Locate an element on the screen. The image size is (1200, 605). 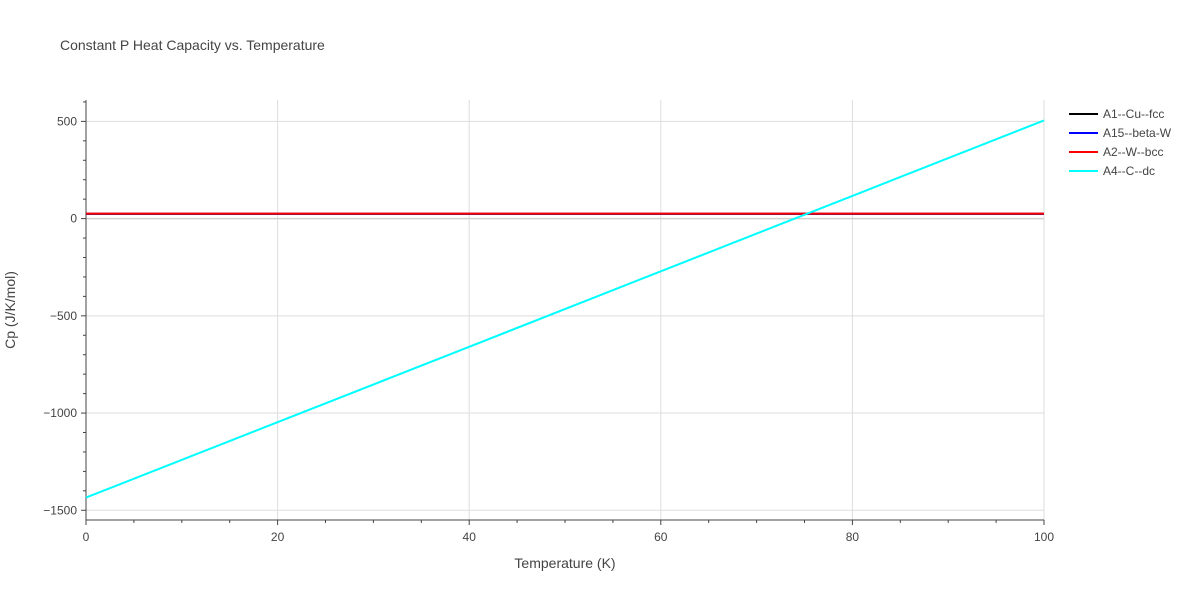
legend-label: A2--W--bcc is located at coordinates (1133, 152).